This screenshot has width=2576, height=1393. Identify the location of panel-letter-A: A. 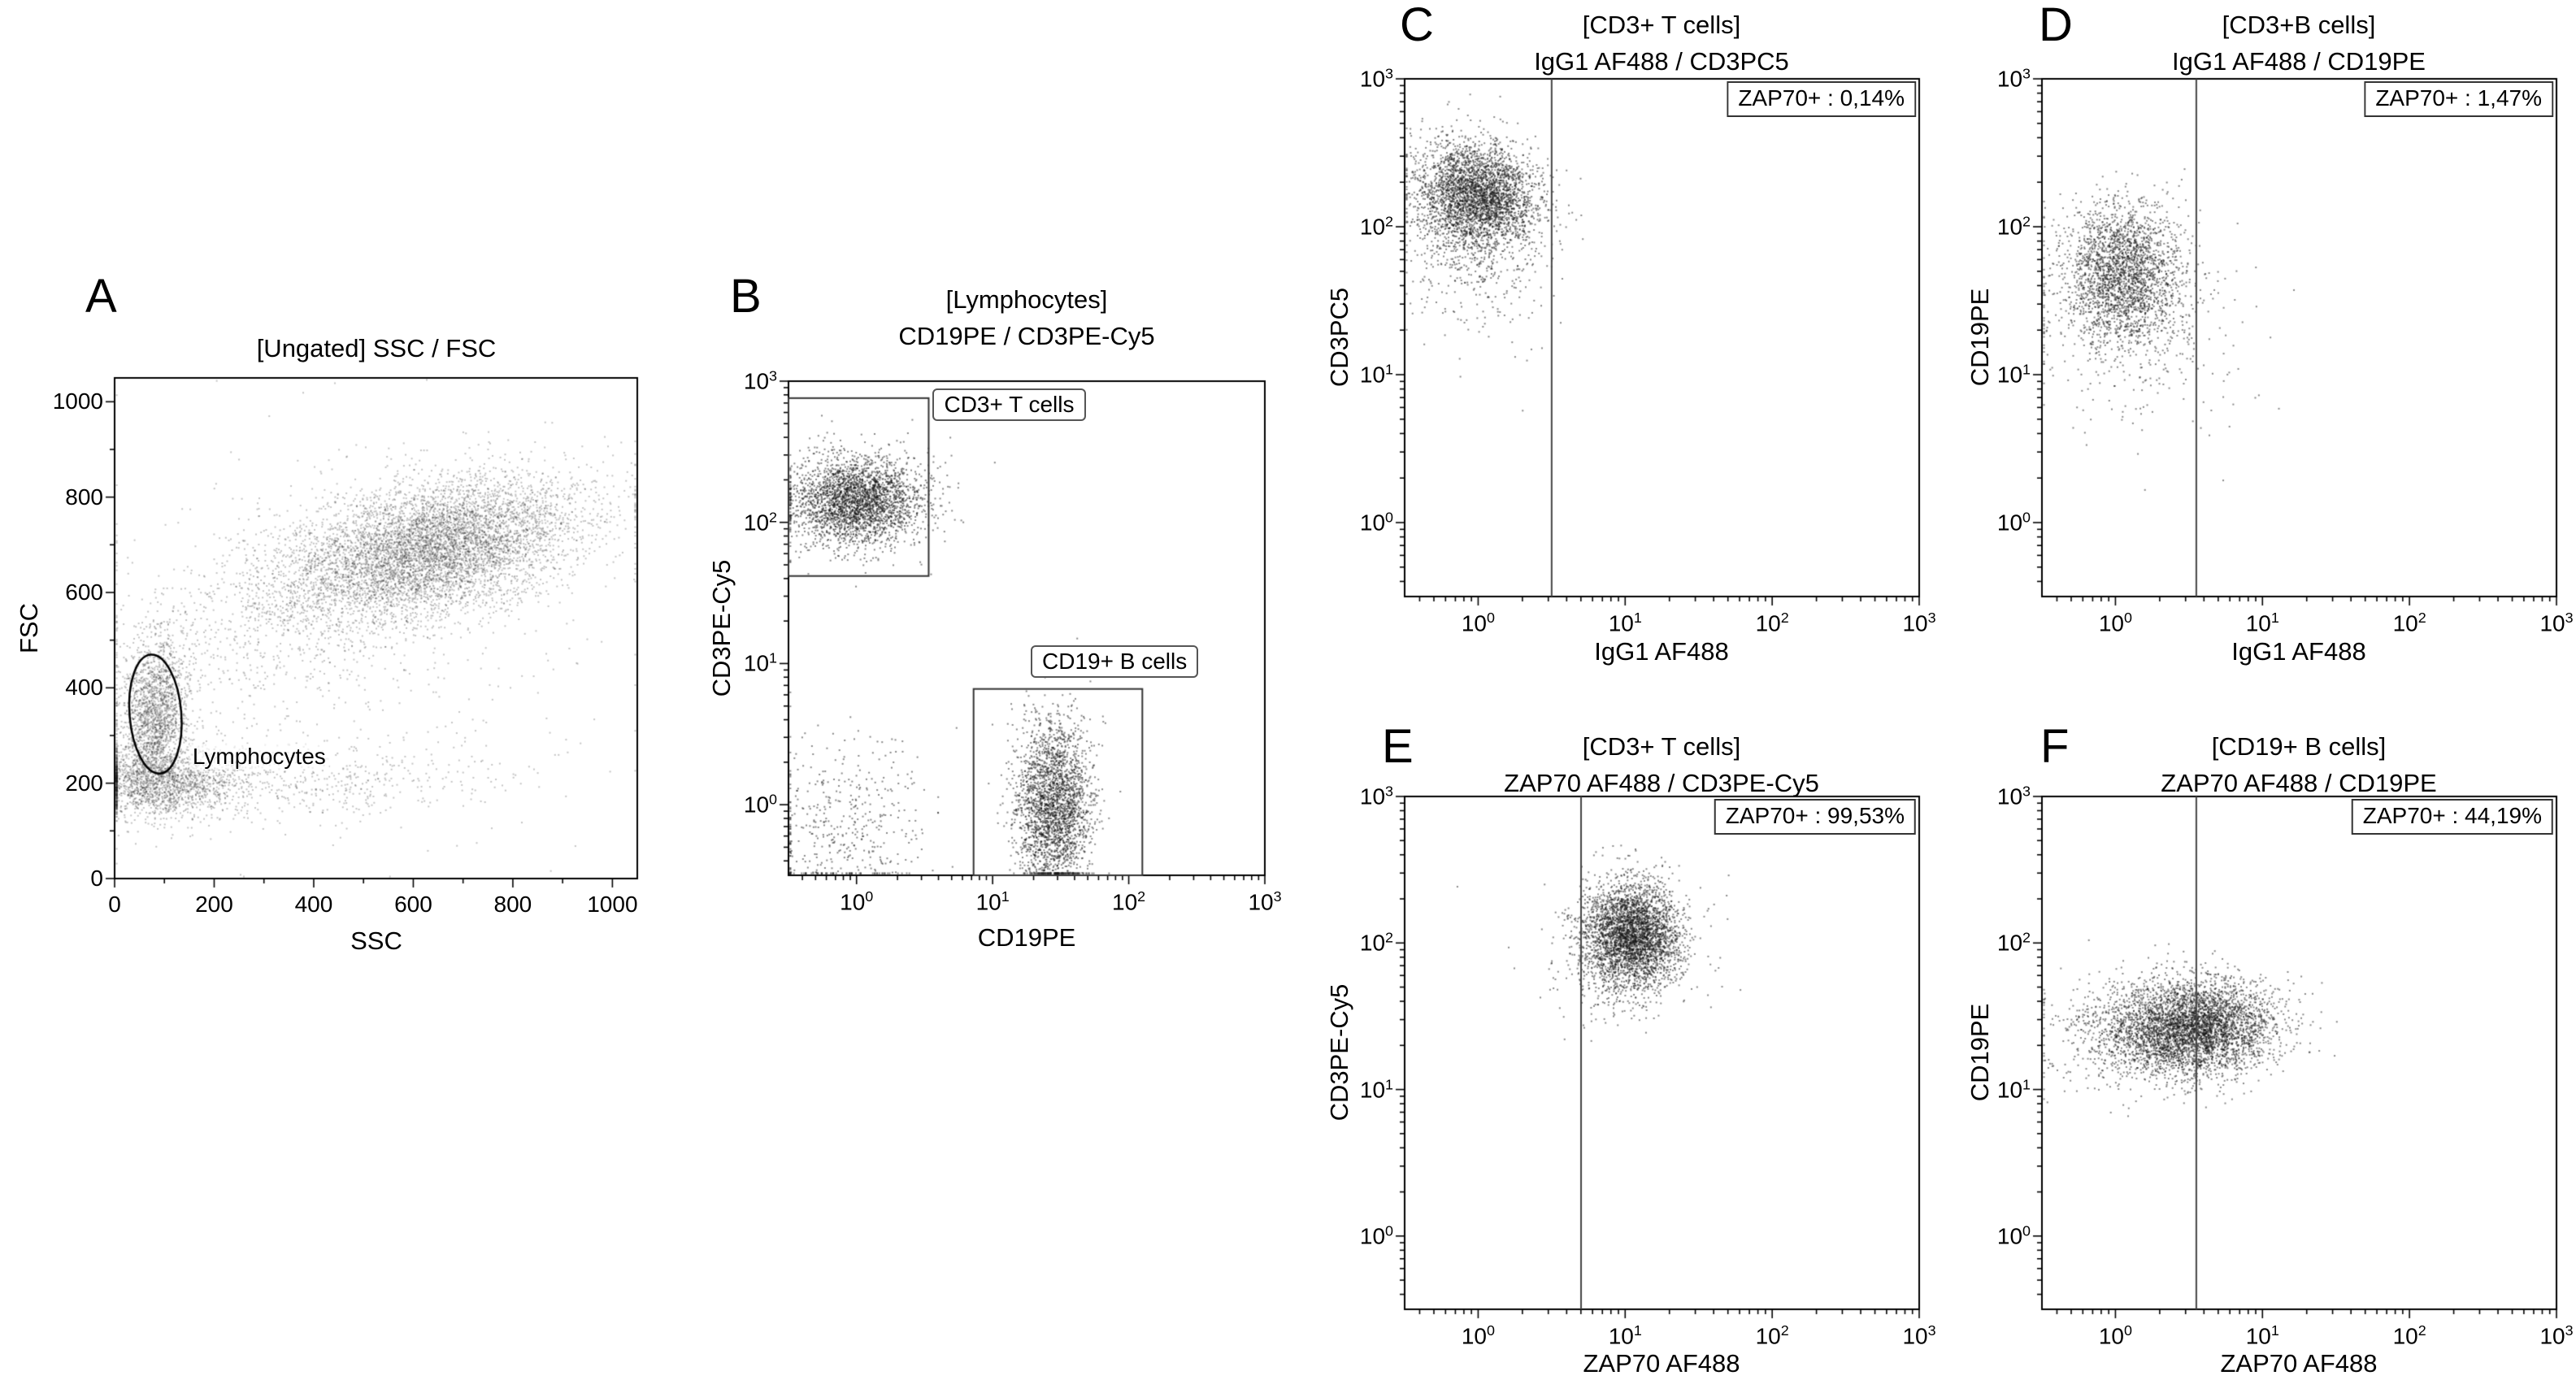
(101, 296).